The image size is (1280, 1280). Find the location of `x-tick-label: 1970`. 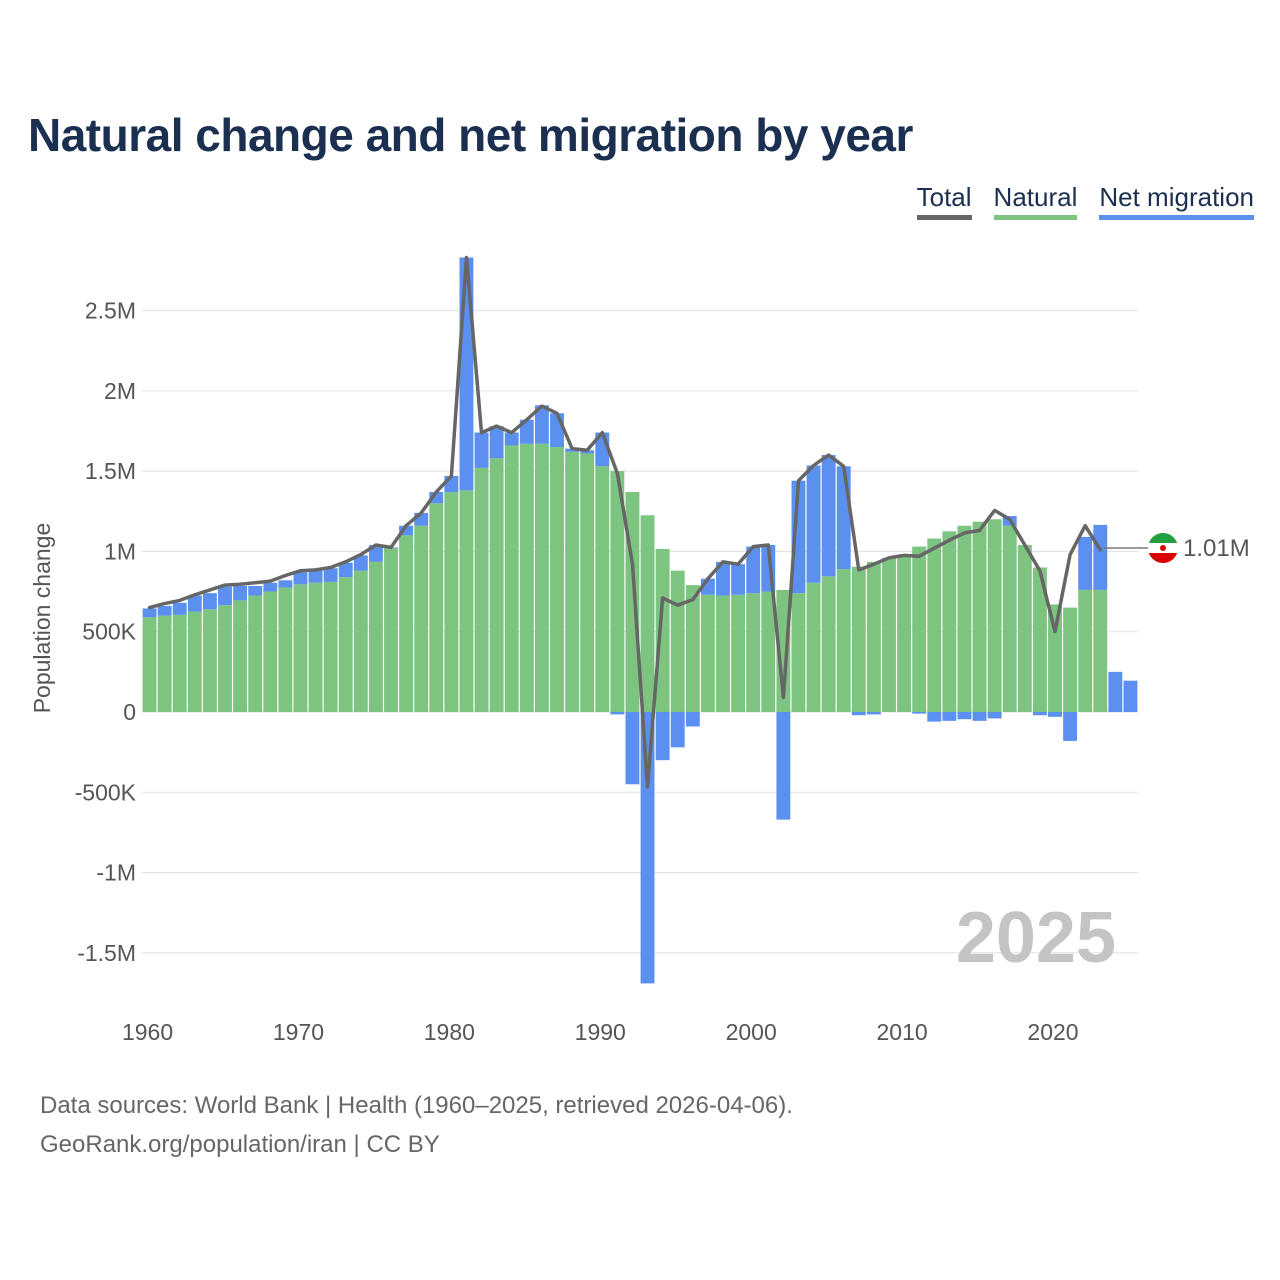

x-tick-label: 1970 is located at coordinates (298, 1032).